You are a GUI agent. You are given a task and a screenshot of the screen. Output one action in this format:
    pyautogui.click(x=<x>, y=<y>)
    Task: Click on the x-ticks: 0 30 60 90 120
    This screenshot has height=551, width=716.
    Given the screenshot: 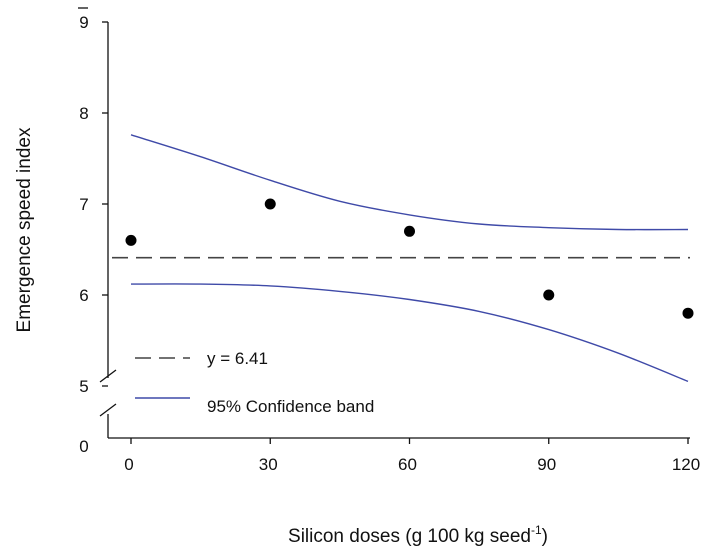 What is the action you would take?
    pyautogui.click(x=412, y=456)
    